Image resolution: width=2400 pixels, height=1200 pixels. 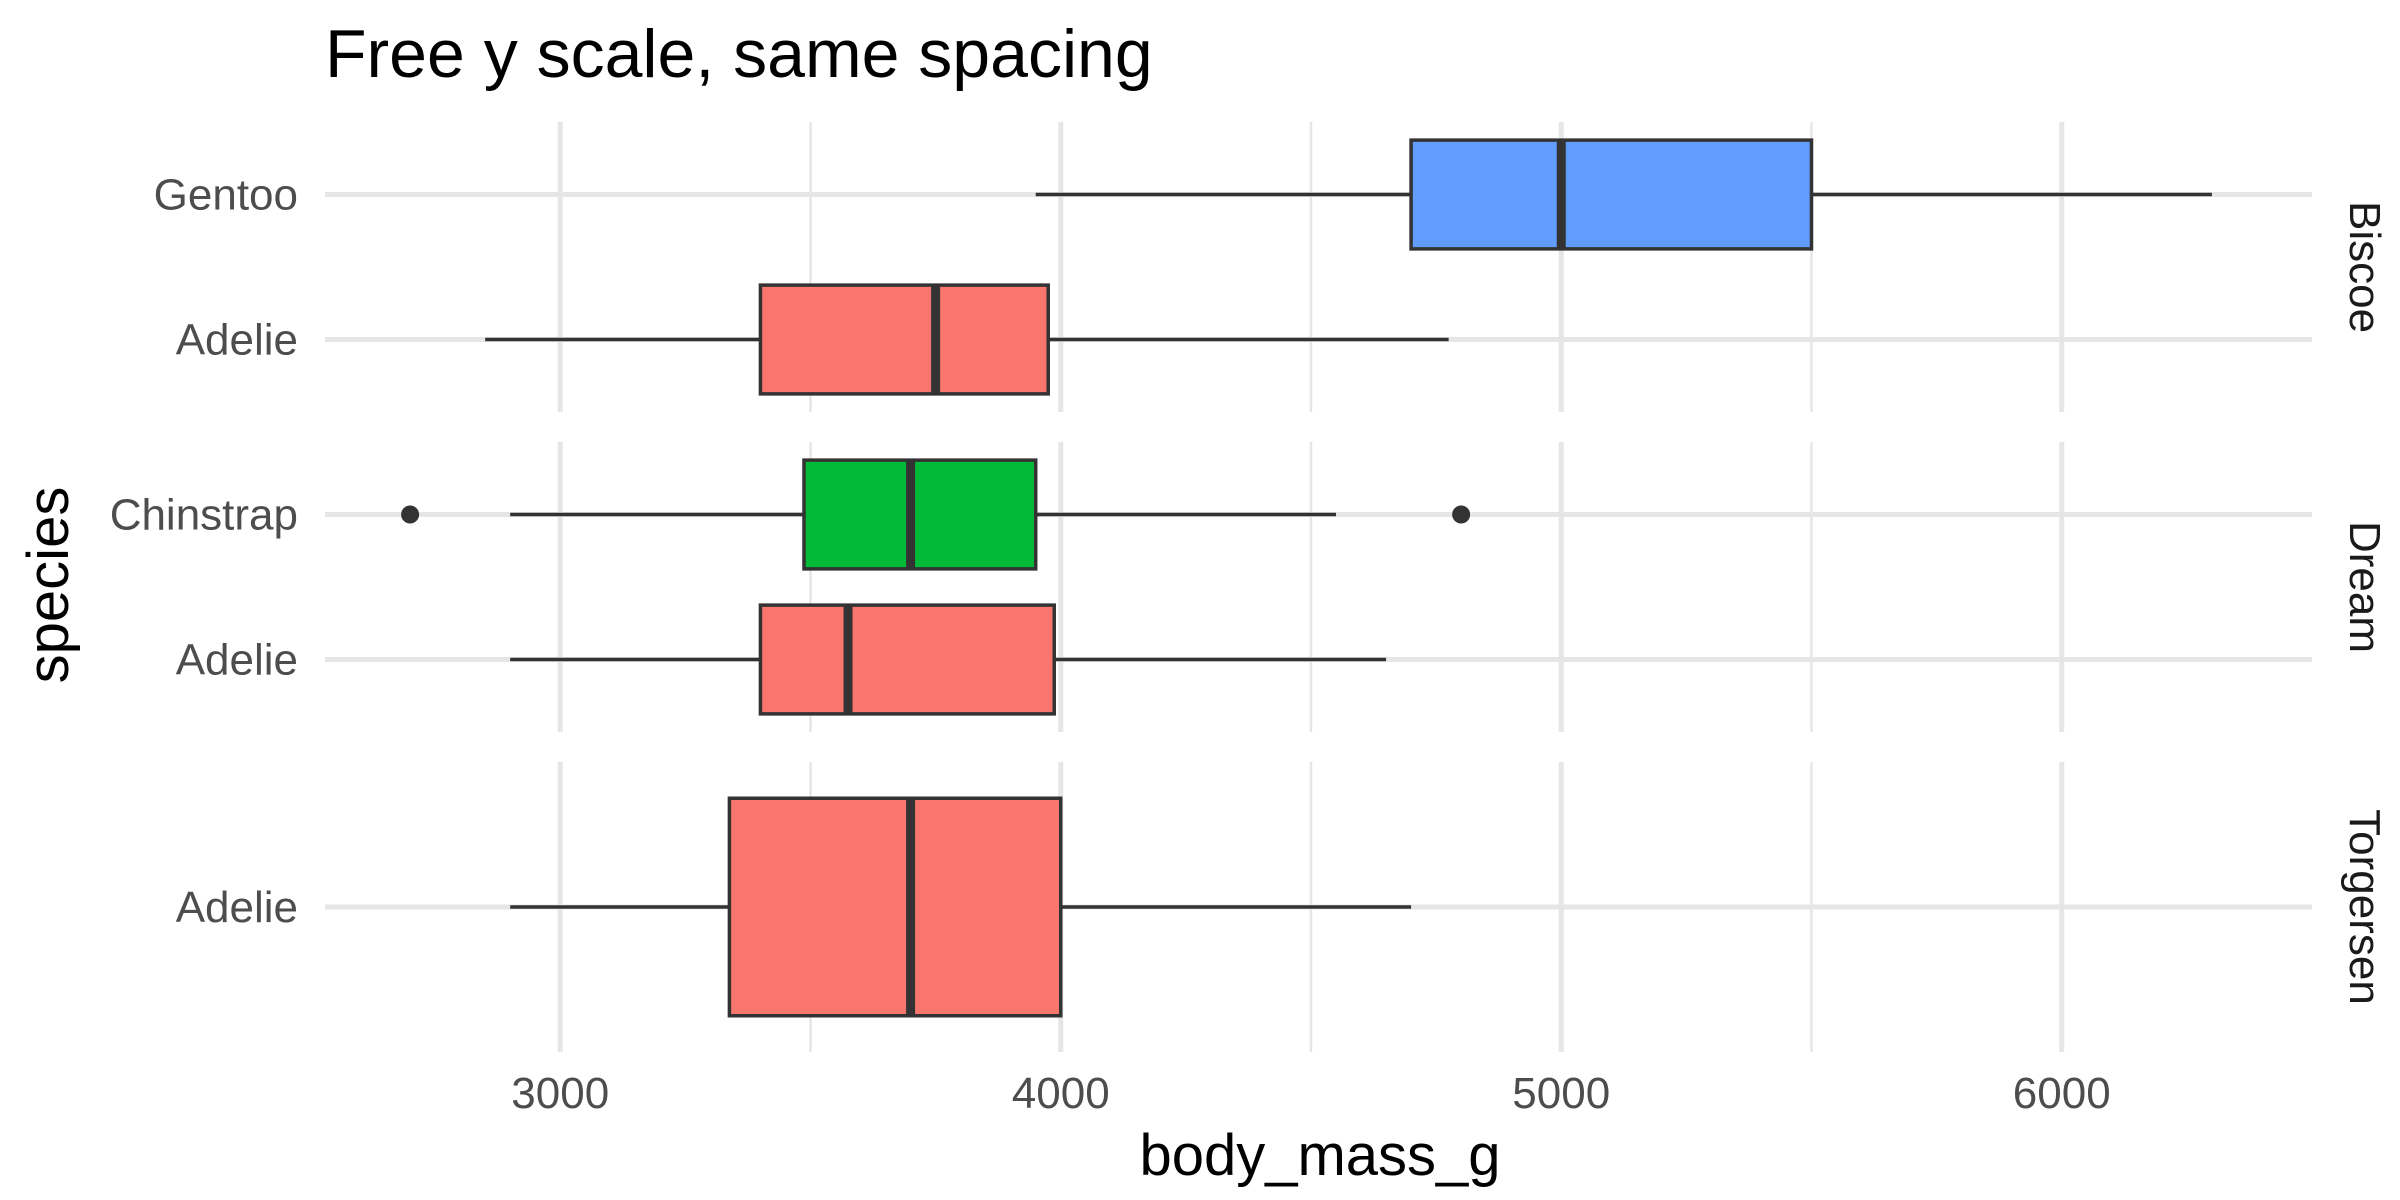 What do you see at coordinates (1061, 1093) in the screenshot?
I see `x-tick-label: 4000` at bounding box center [1061, 1093].